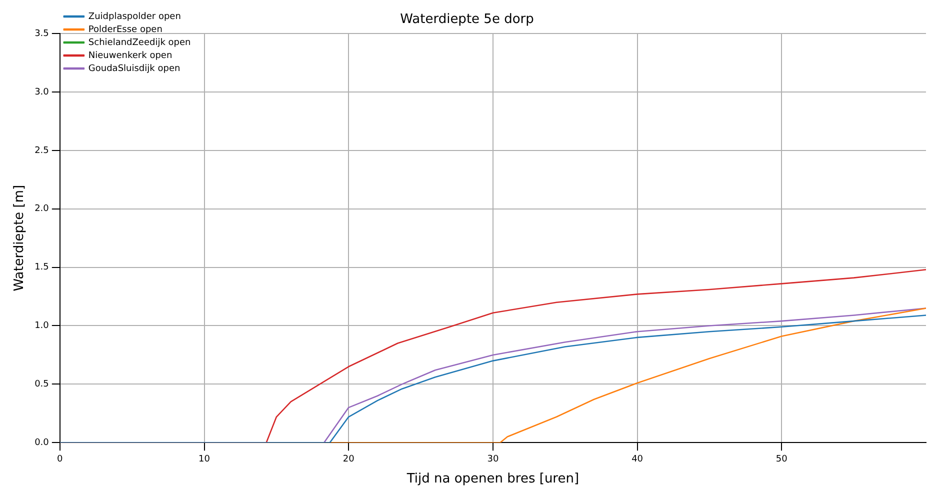  Describe the element at coordinates (42, 326) in the screenshot. I see `y-tick-label: 1.0` at that location.